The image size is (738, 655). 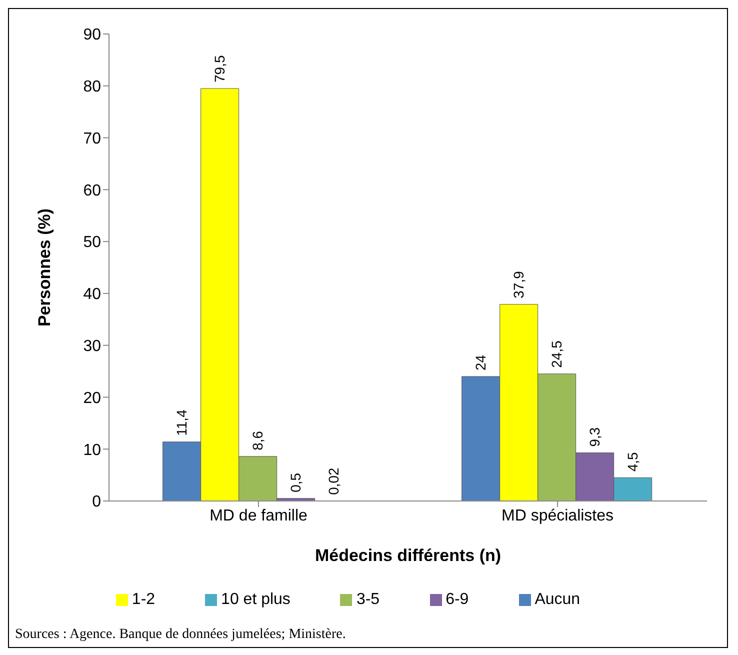 I want to click on data-label: 11,4, so click(x=182, y=422).